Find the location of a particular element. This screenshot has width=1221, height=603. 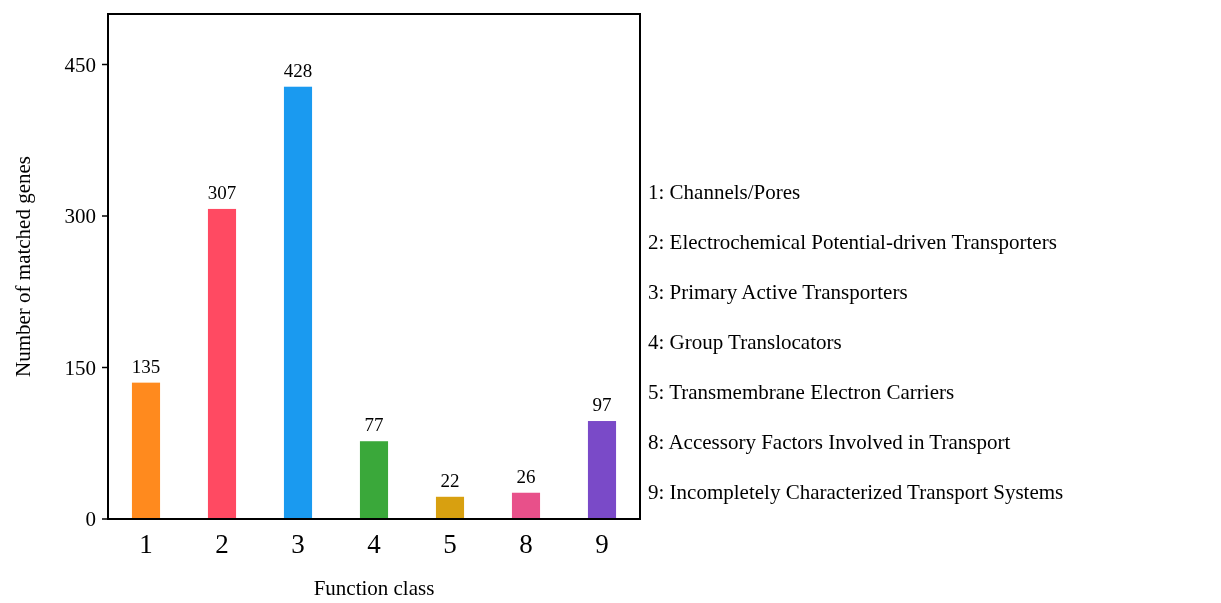

x-tick-label: 3 is located at coordinates (298, 544).